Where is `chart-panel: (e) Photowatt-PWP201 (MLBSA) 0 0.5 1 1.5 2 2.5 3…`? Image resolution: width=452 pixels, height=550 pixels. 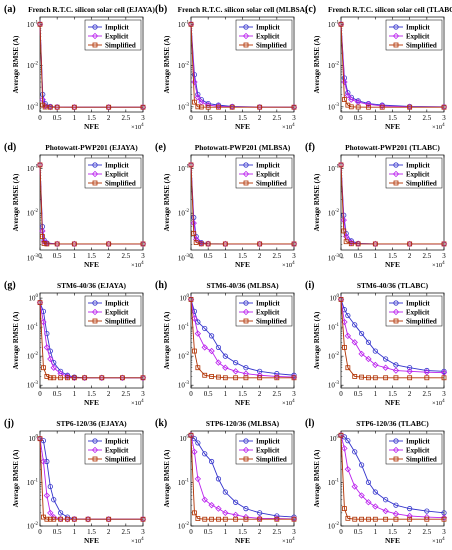 chart-panel: (e) Photowatt-PWP201 (MLBSA) 0 0.5 1 1.5 2 2.5 3… is located at coordinates (226, 205).